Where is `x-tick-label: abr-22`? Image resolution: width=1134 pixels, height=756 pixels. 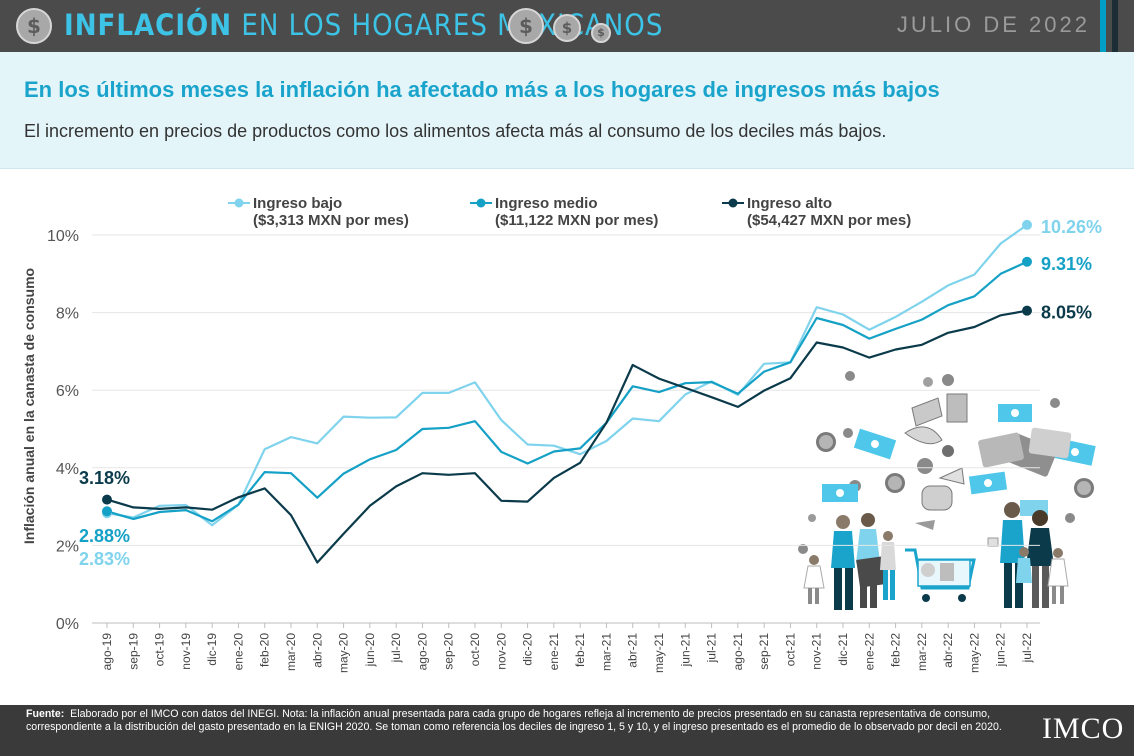
x-tick-label: abr-22 is located at coordinates (948, 650).